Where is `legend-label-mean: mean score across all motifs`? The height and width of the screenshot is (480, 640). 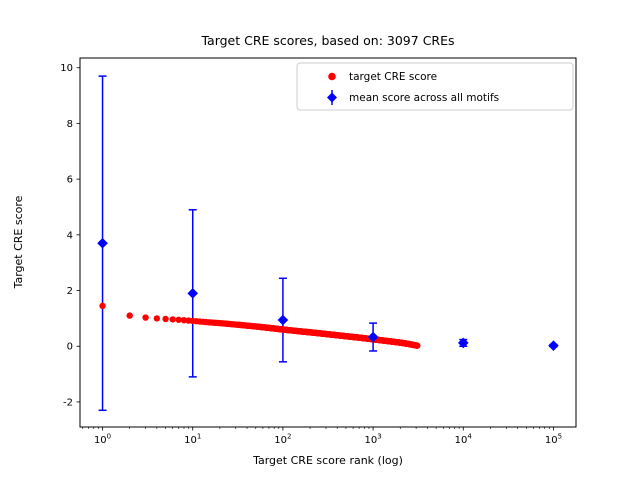 legend-label-mean: mean score across all motifs is located at coordinates (424, 98).